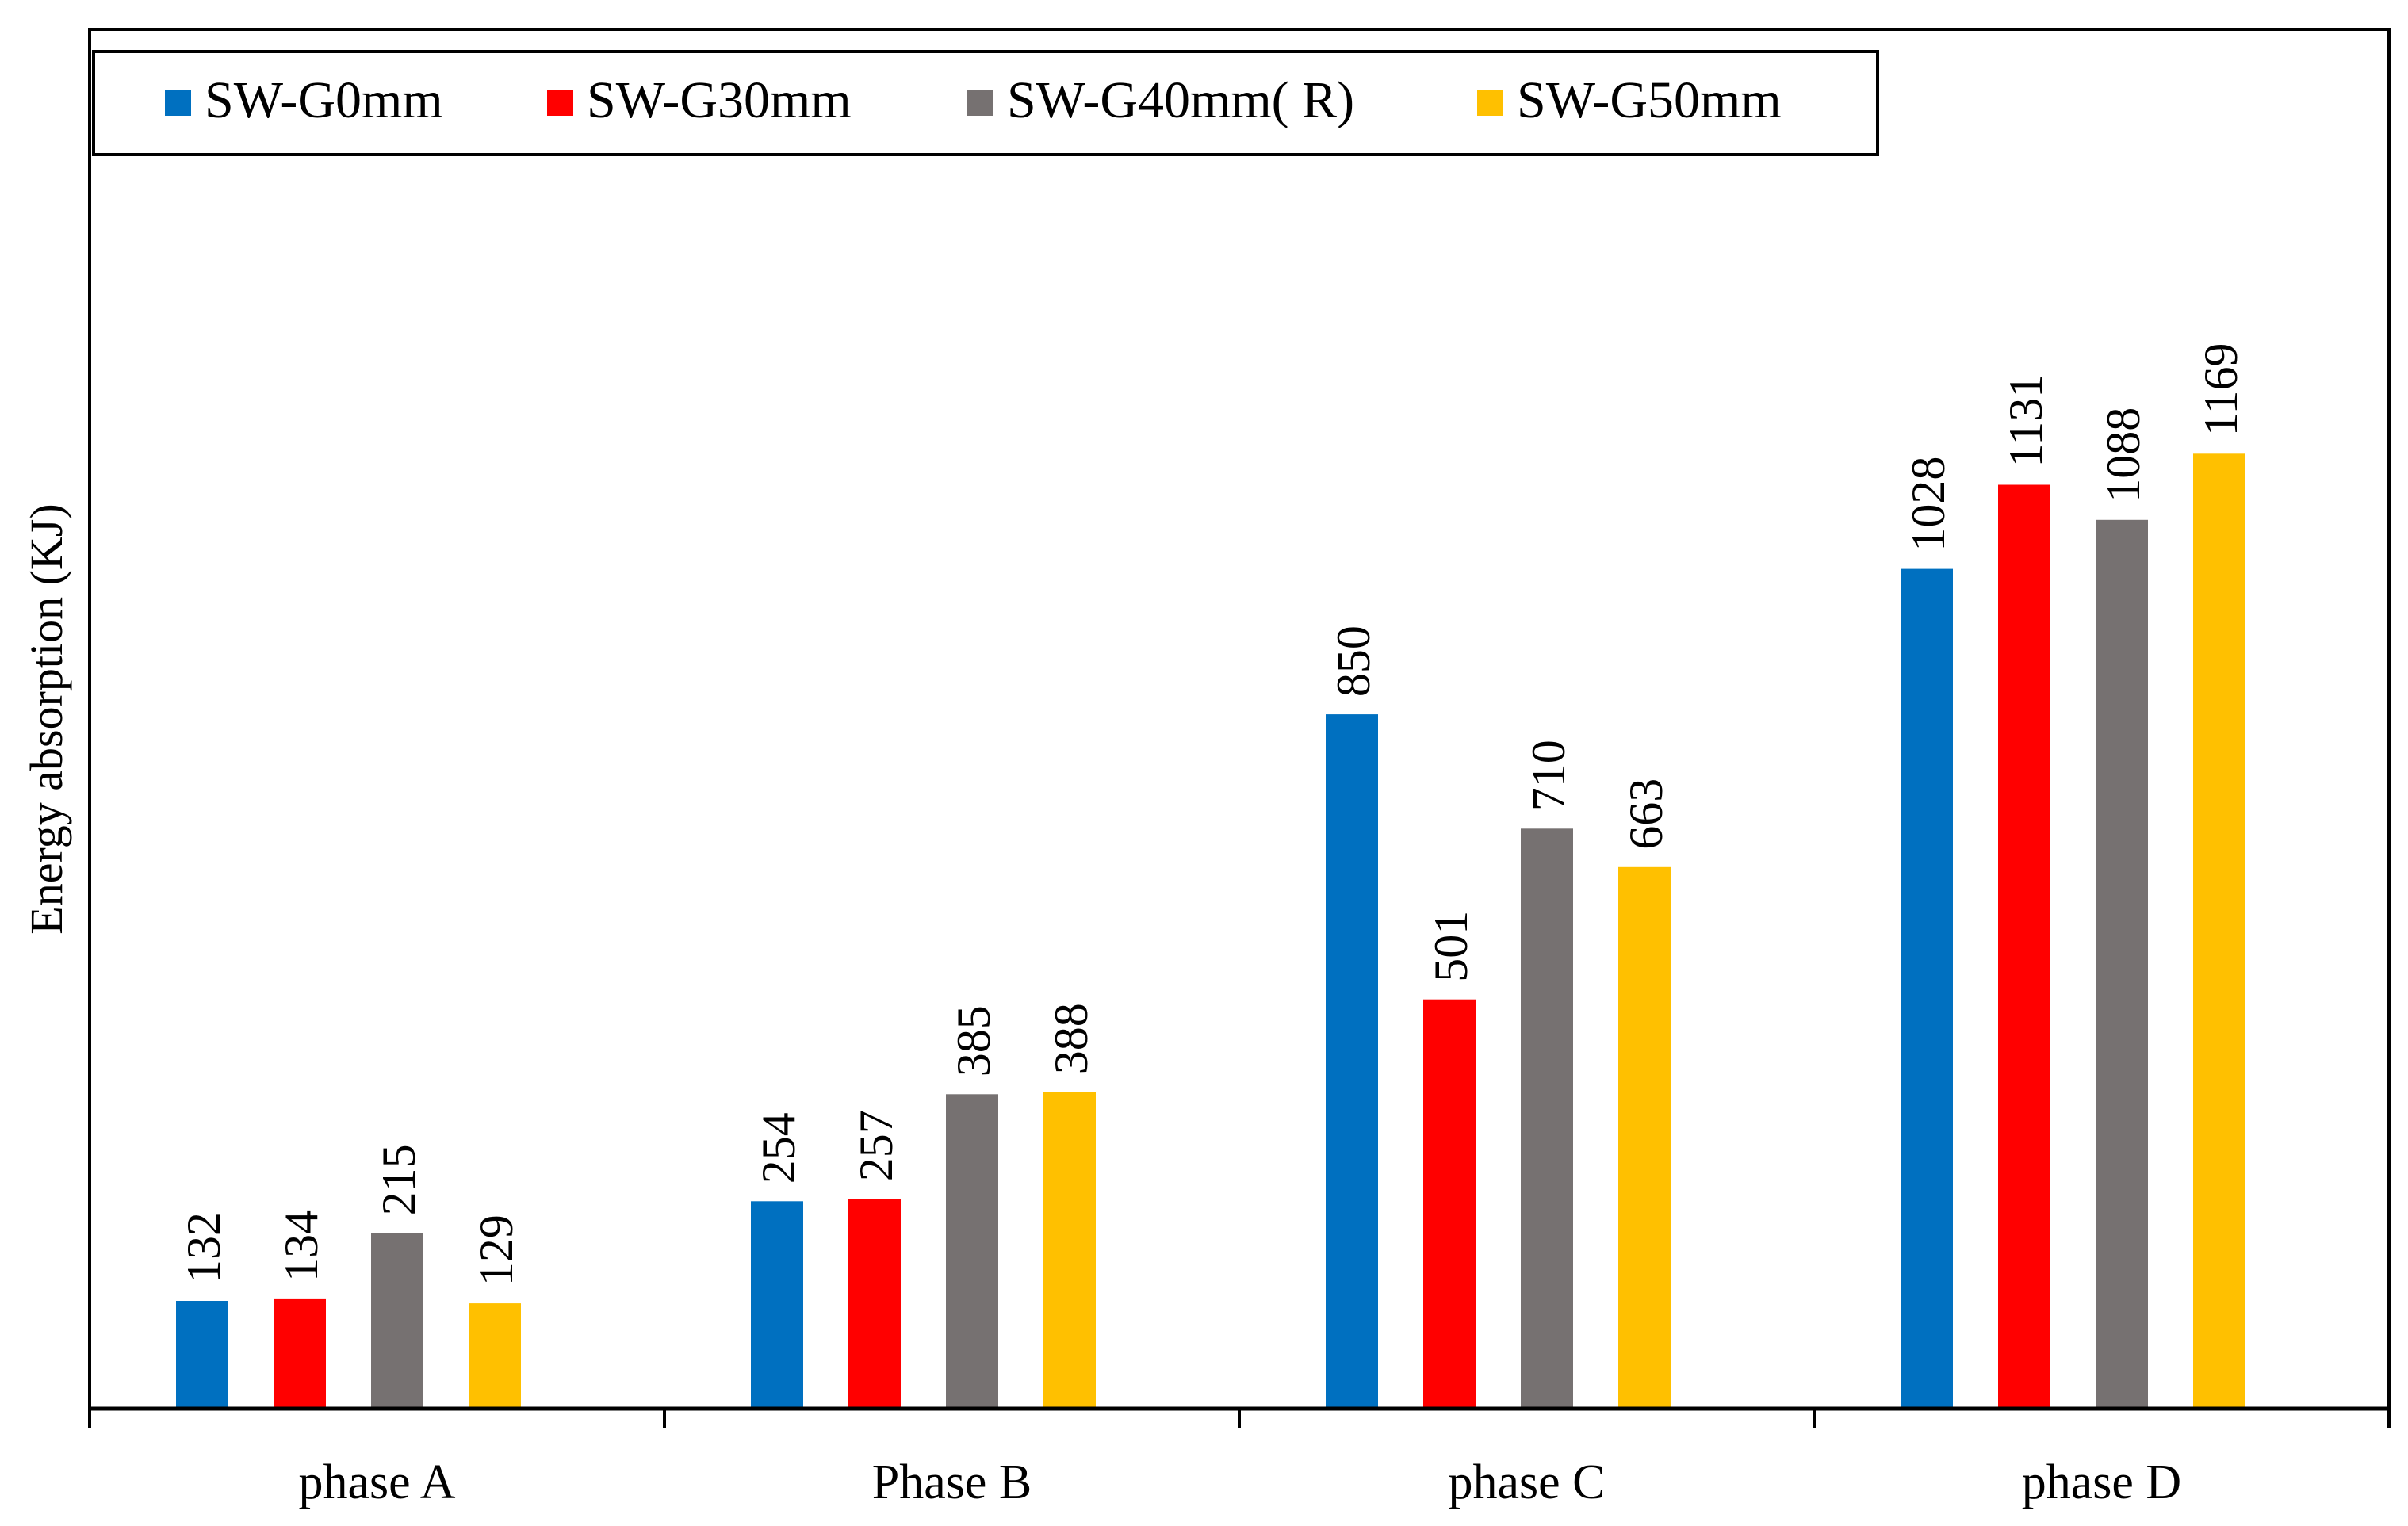 The height and width of the screenshot is (1526, 2408). I want to click on data-label: 254, so click(778, 1148).